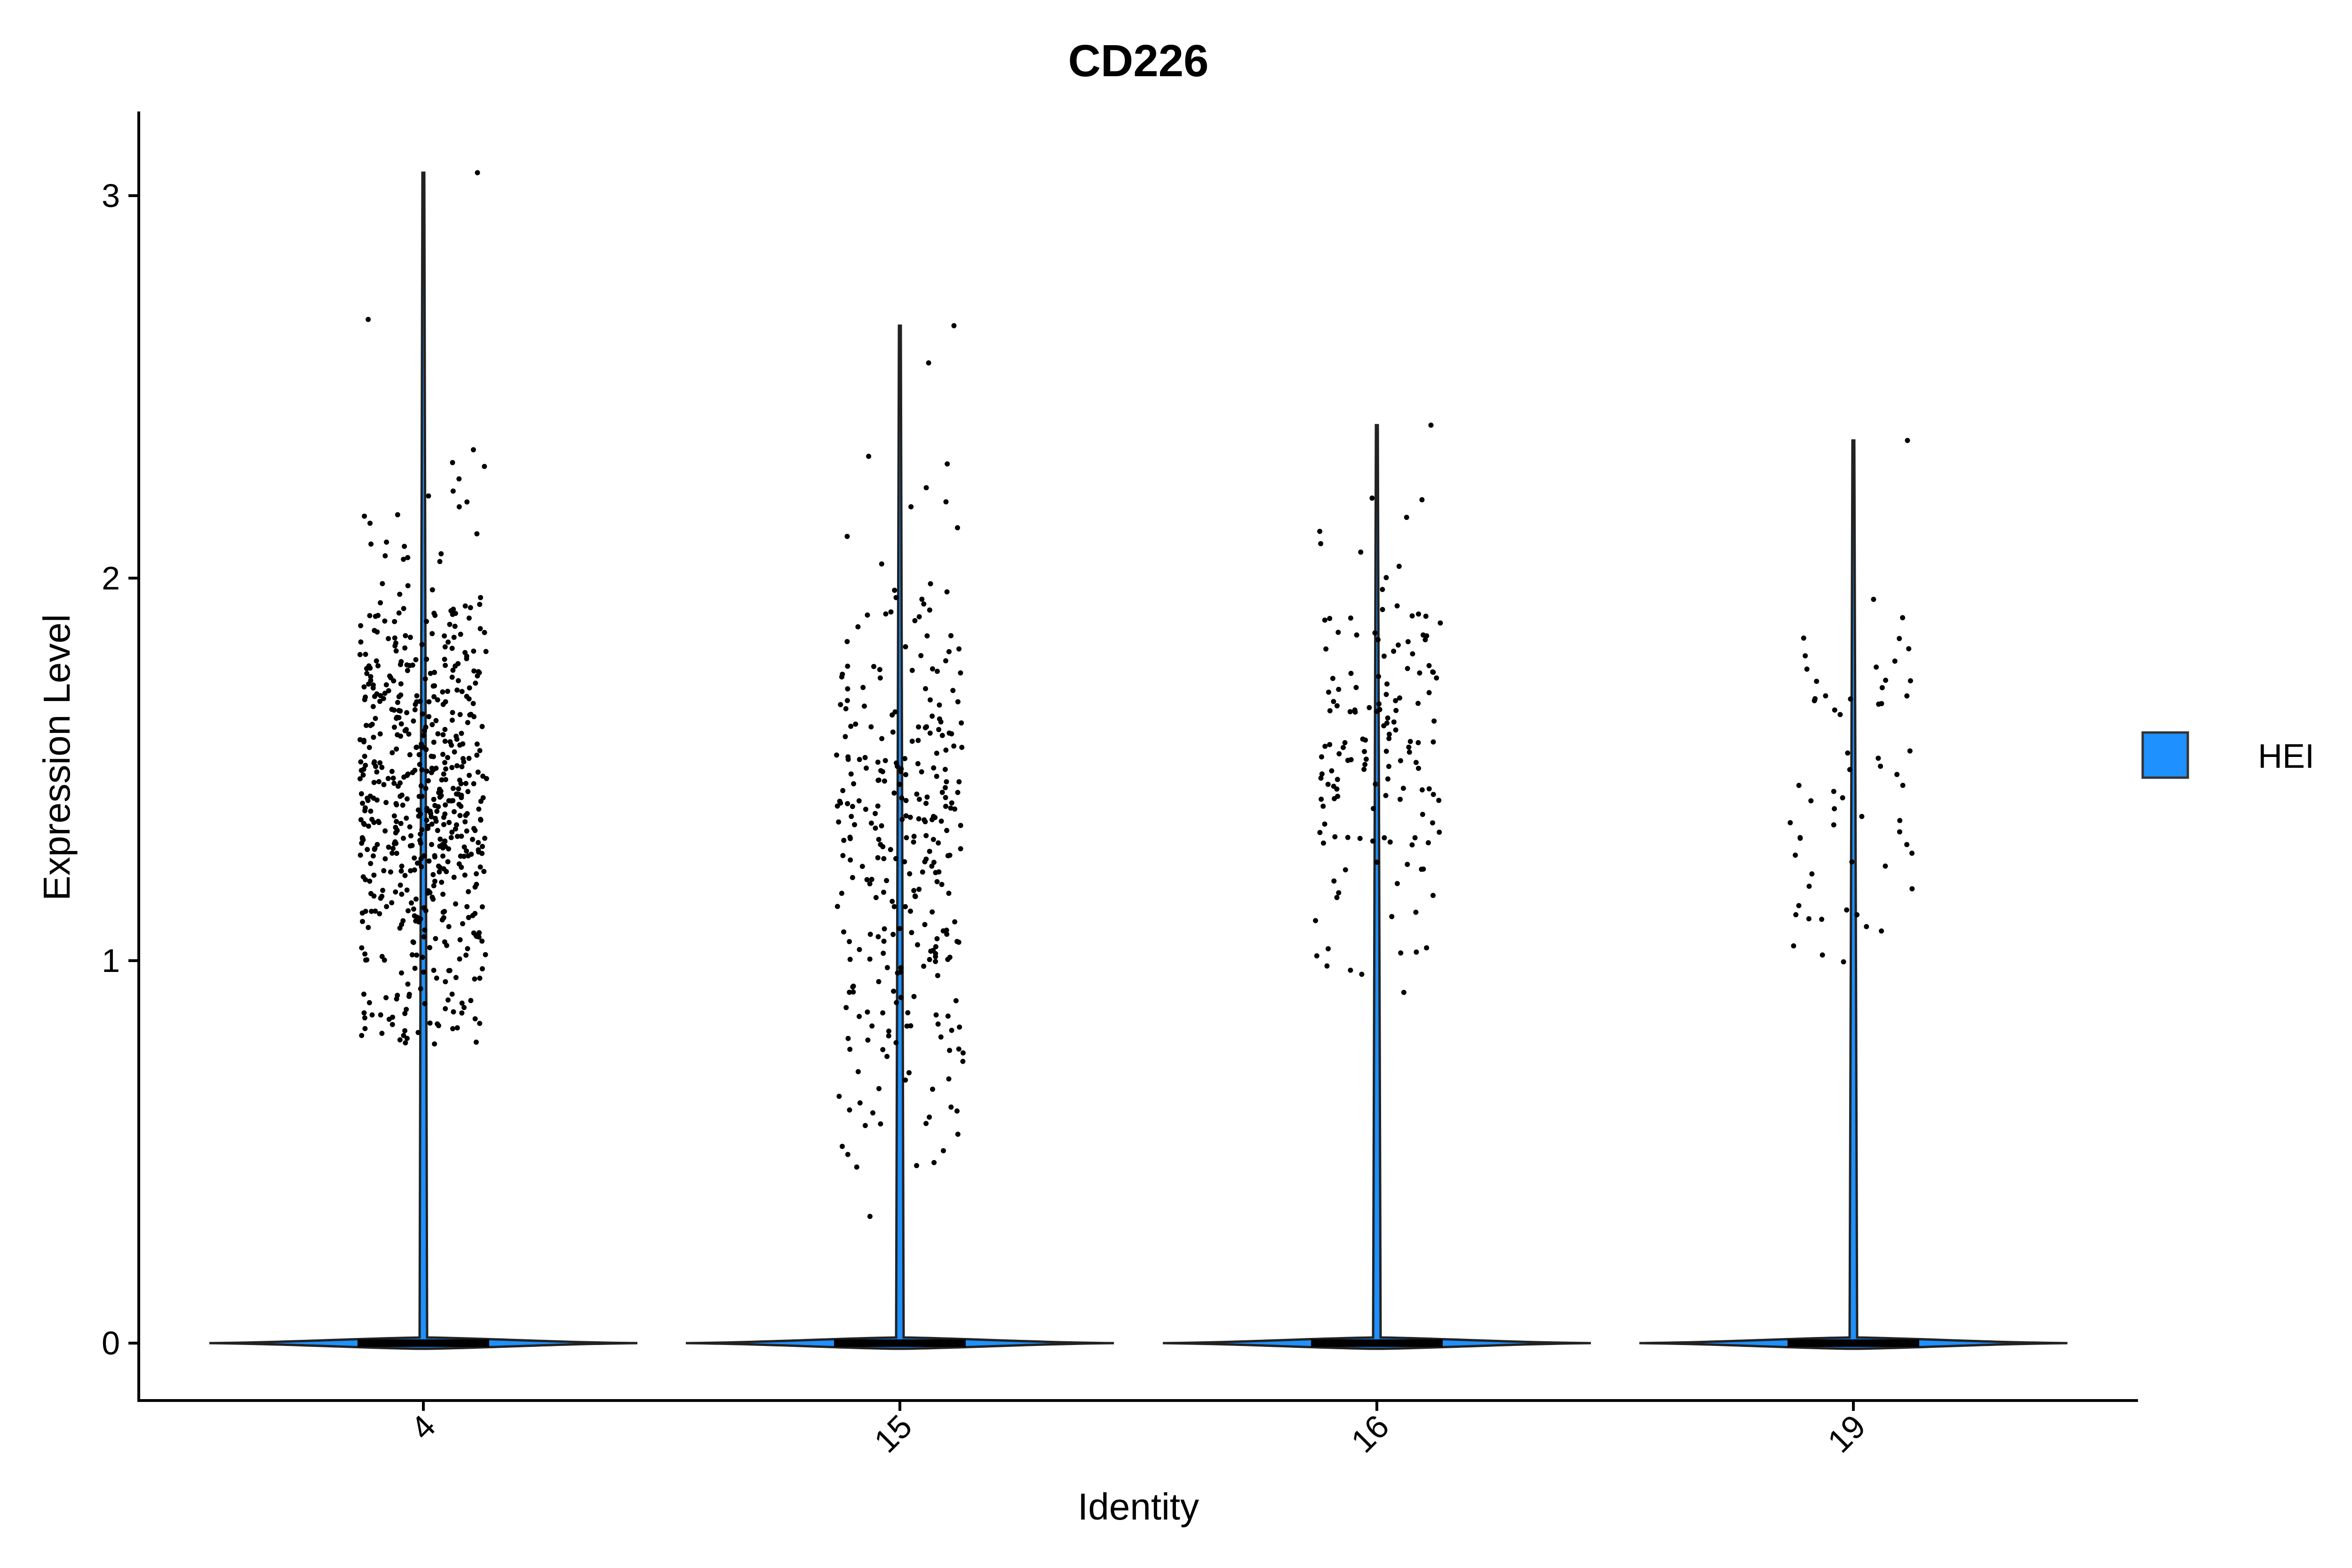 The height and width of the screenshot is (1568, 2352). What do you see at coordinates (120, 769) in the screenshot?
I see `y-ticks: 0 1 2 3` at bounding box center [120, 769].